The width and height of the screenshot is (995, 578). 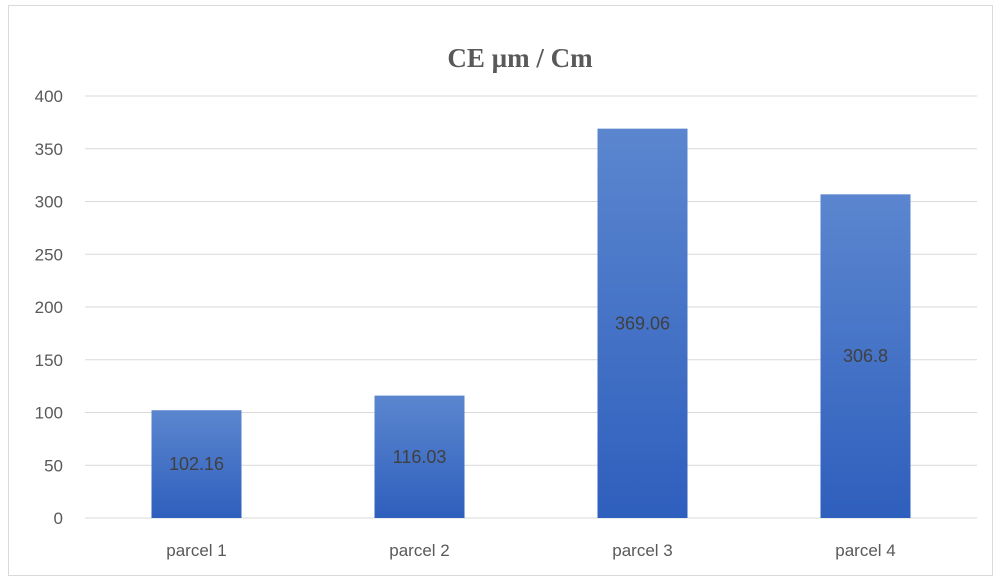 I want to click on chart-title: CE µm / Cm, so click(x=520, y=58).